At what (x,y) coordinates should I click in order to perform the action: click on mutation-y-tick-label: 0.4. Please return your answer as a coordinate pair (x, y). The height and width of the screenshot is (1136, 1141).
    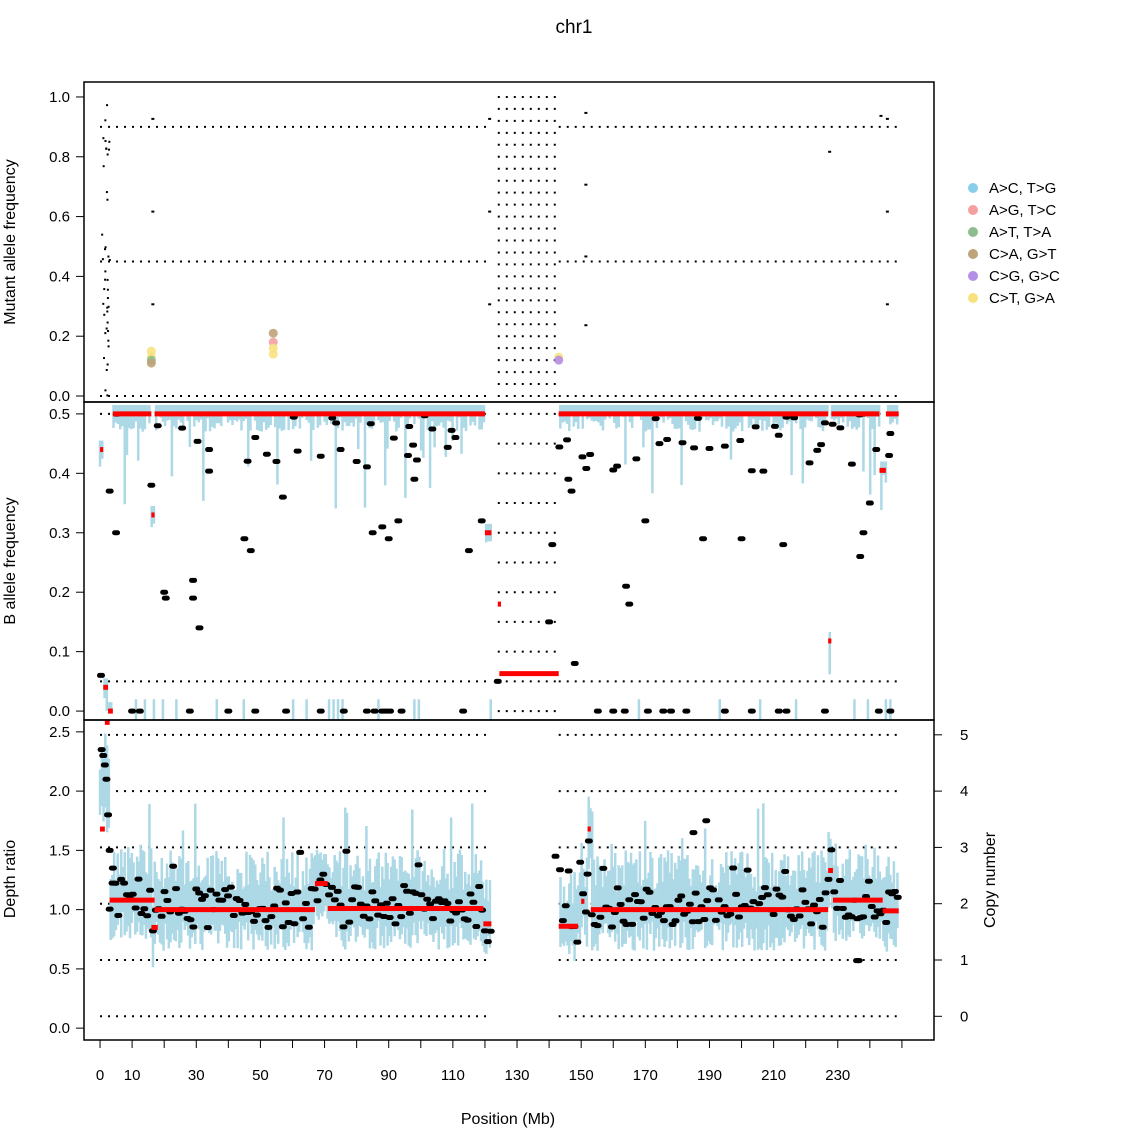
    Looking at the image, I should click on (59, 276).